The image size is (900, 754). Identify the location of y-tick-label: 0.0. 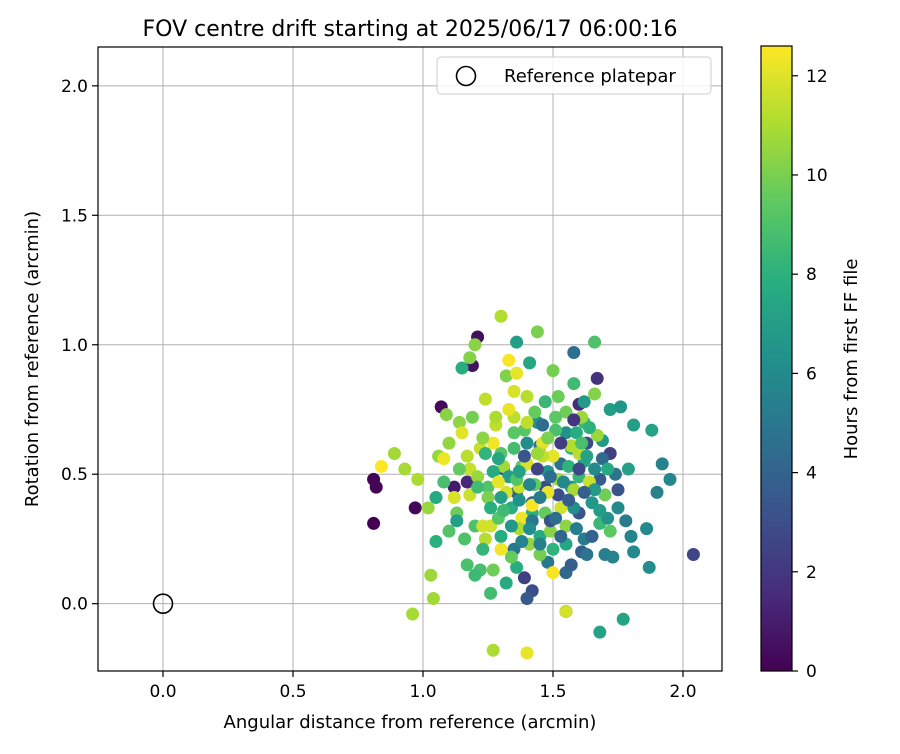
(74, 605).